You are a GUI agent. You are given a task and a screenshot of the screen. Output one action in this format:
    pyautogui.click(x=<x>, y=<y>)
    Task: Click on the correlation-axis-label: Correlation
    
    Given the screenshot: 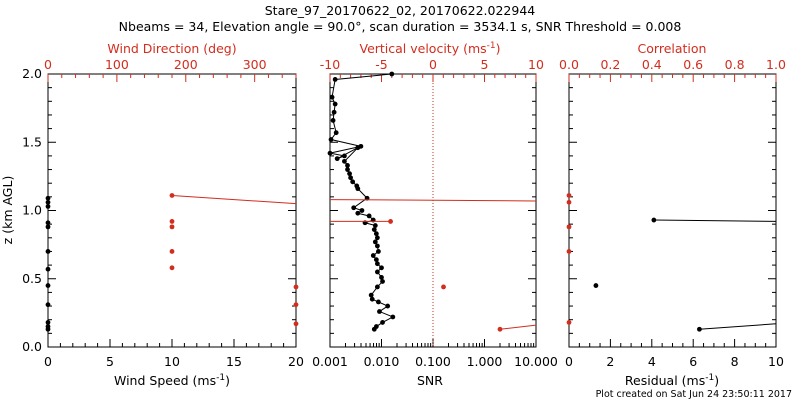 What is the action you would take?
    pyautogui.click(x=672, y=48)
    